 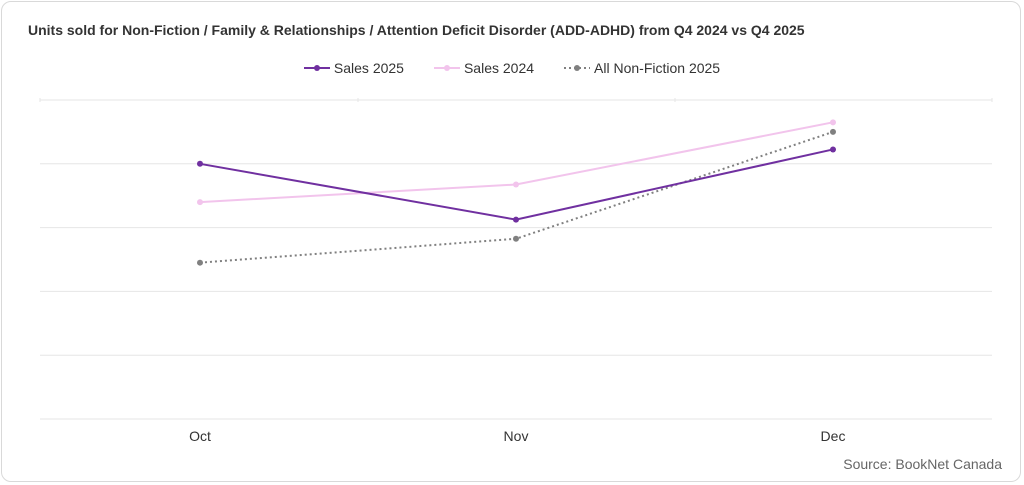 I want to click on legend-swatch-sales-2024, so click(x=446, y=68).